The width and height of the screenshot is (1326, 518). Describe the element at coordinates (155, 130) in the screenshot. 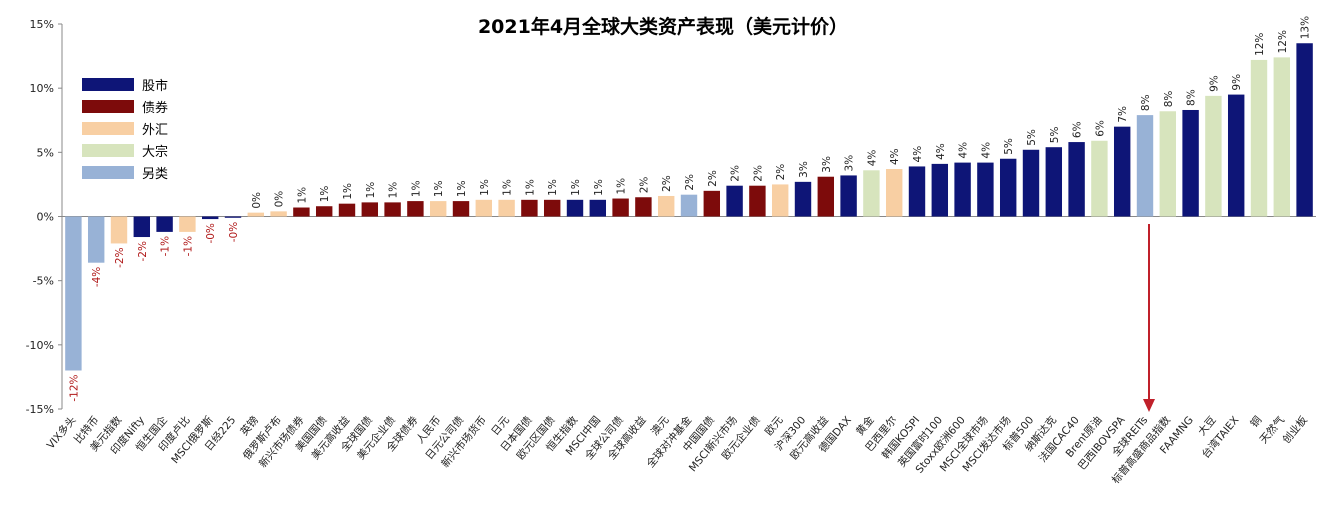

I see `legend-label: 外汇` at that location.